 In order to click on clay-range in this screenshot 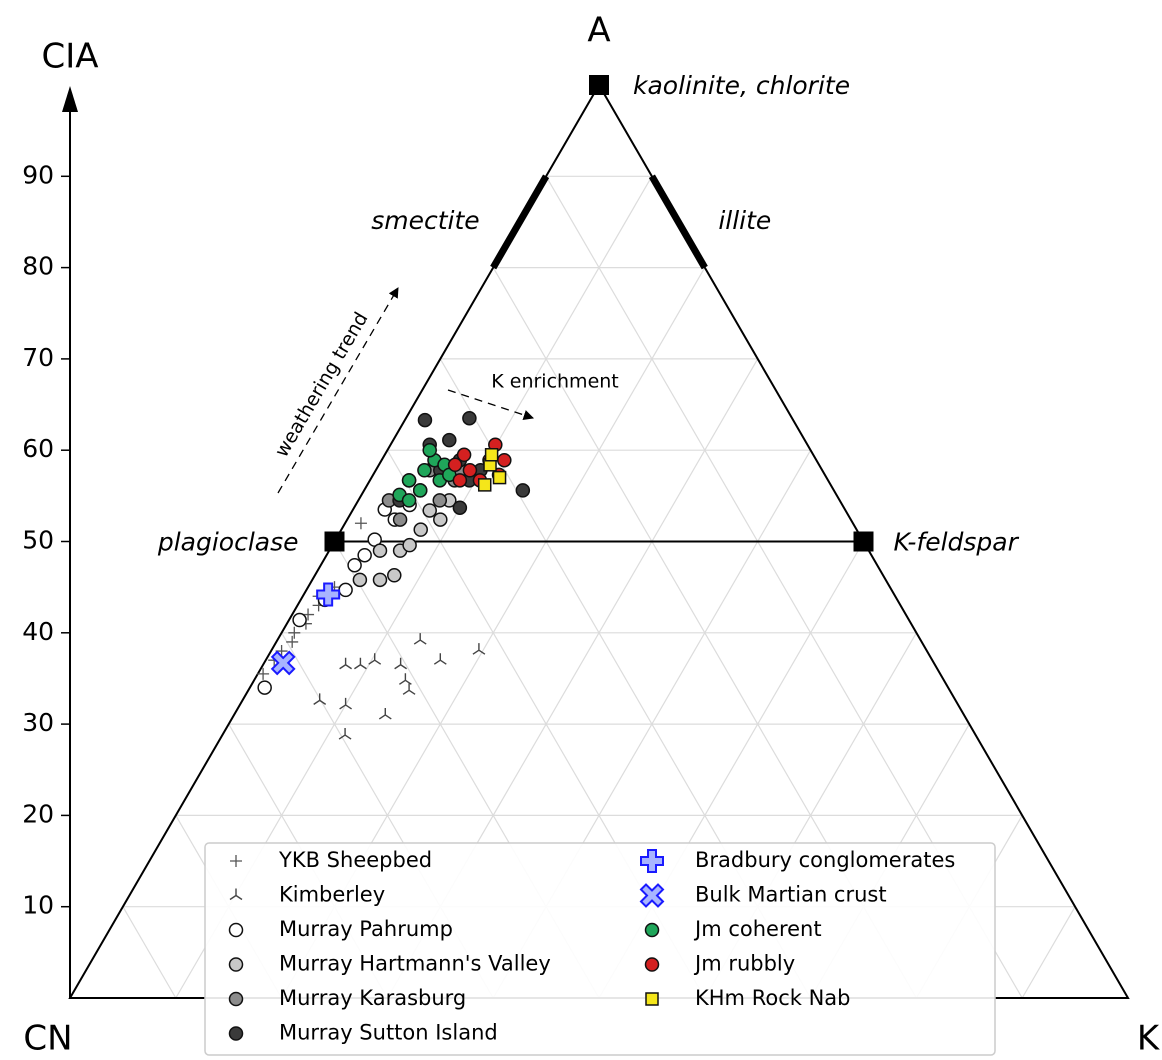, I will do `click(678, 222)`.